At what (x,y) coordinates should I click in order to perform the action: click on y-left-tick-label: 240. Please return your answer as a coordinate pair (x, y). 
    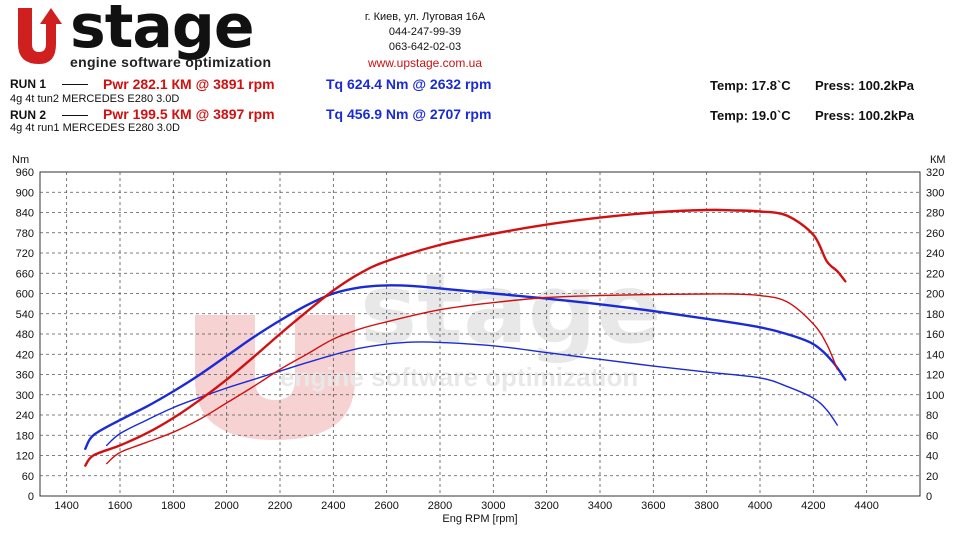
    Looking at the image, I should click on (25, 416).